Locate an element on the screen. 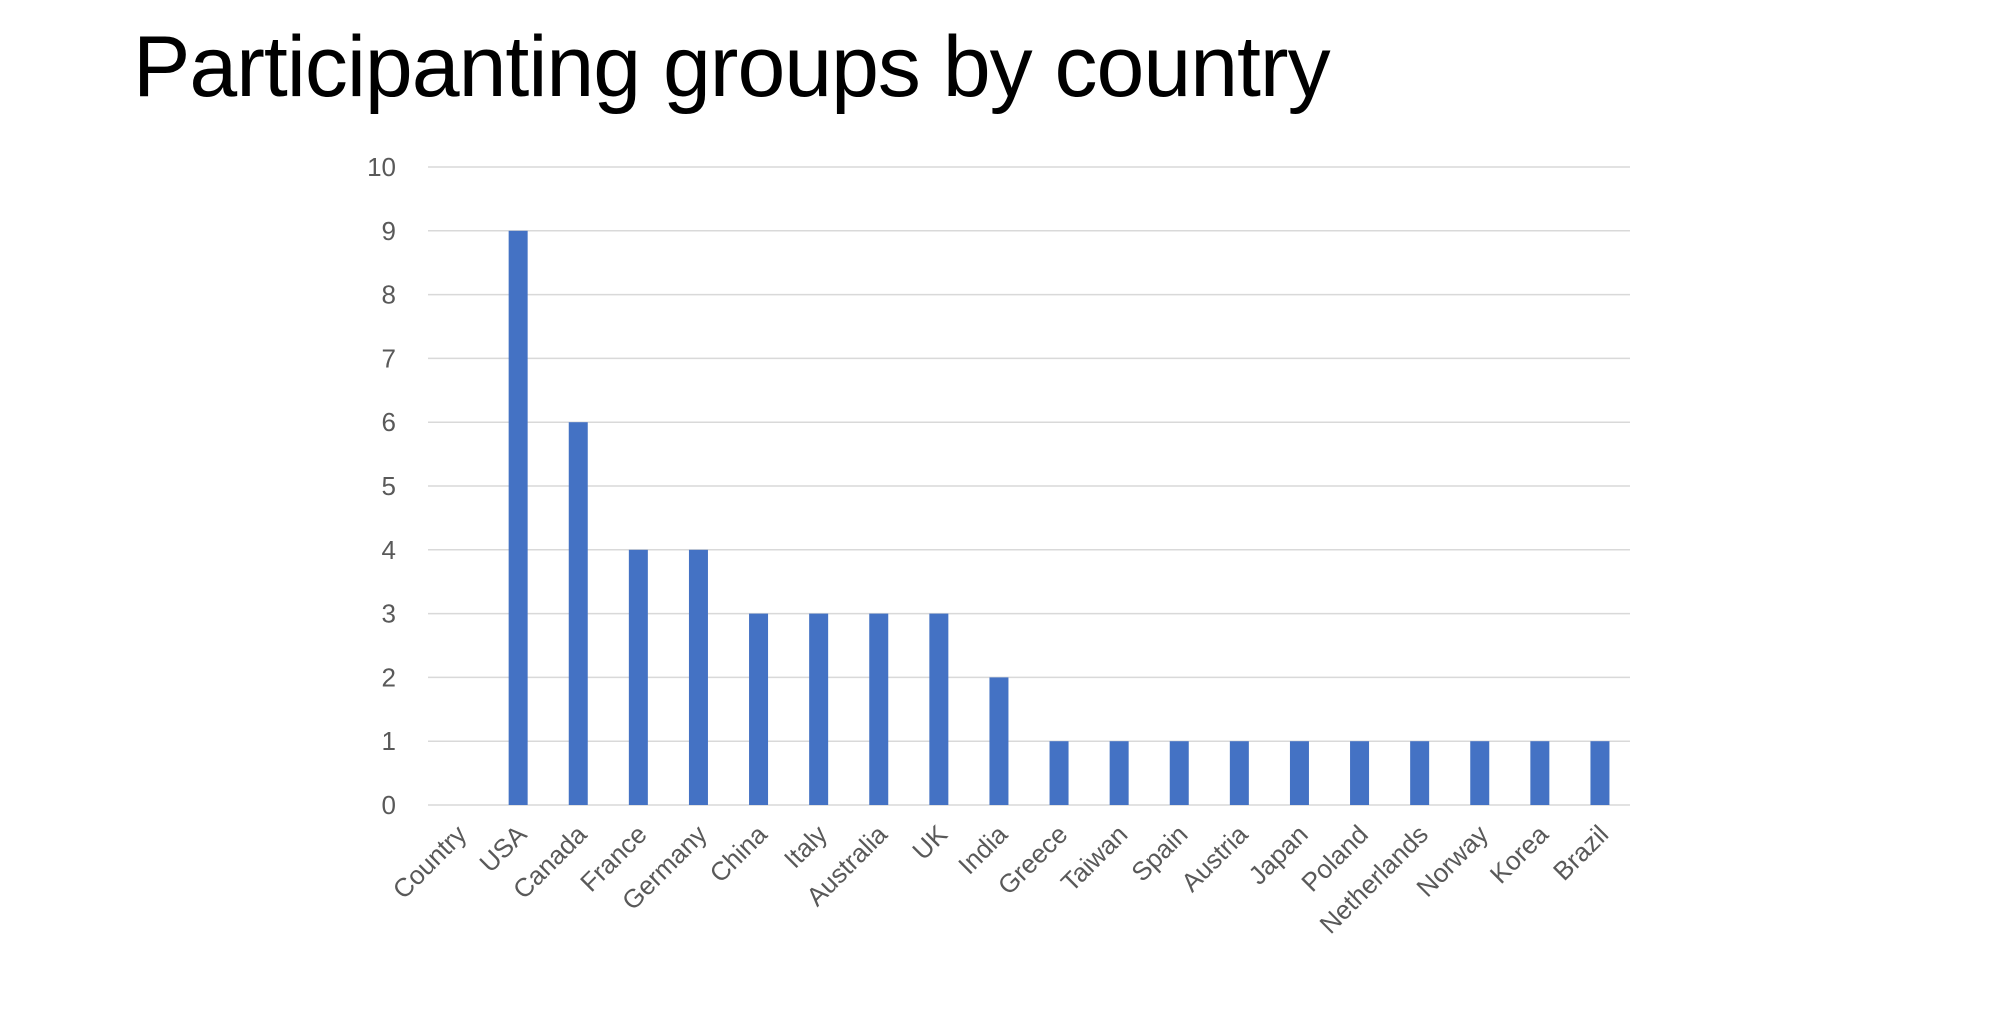 This screenshot has height=1025, width=2000. y-tick-label: 1 is located at coordinates (389, 741).